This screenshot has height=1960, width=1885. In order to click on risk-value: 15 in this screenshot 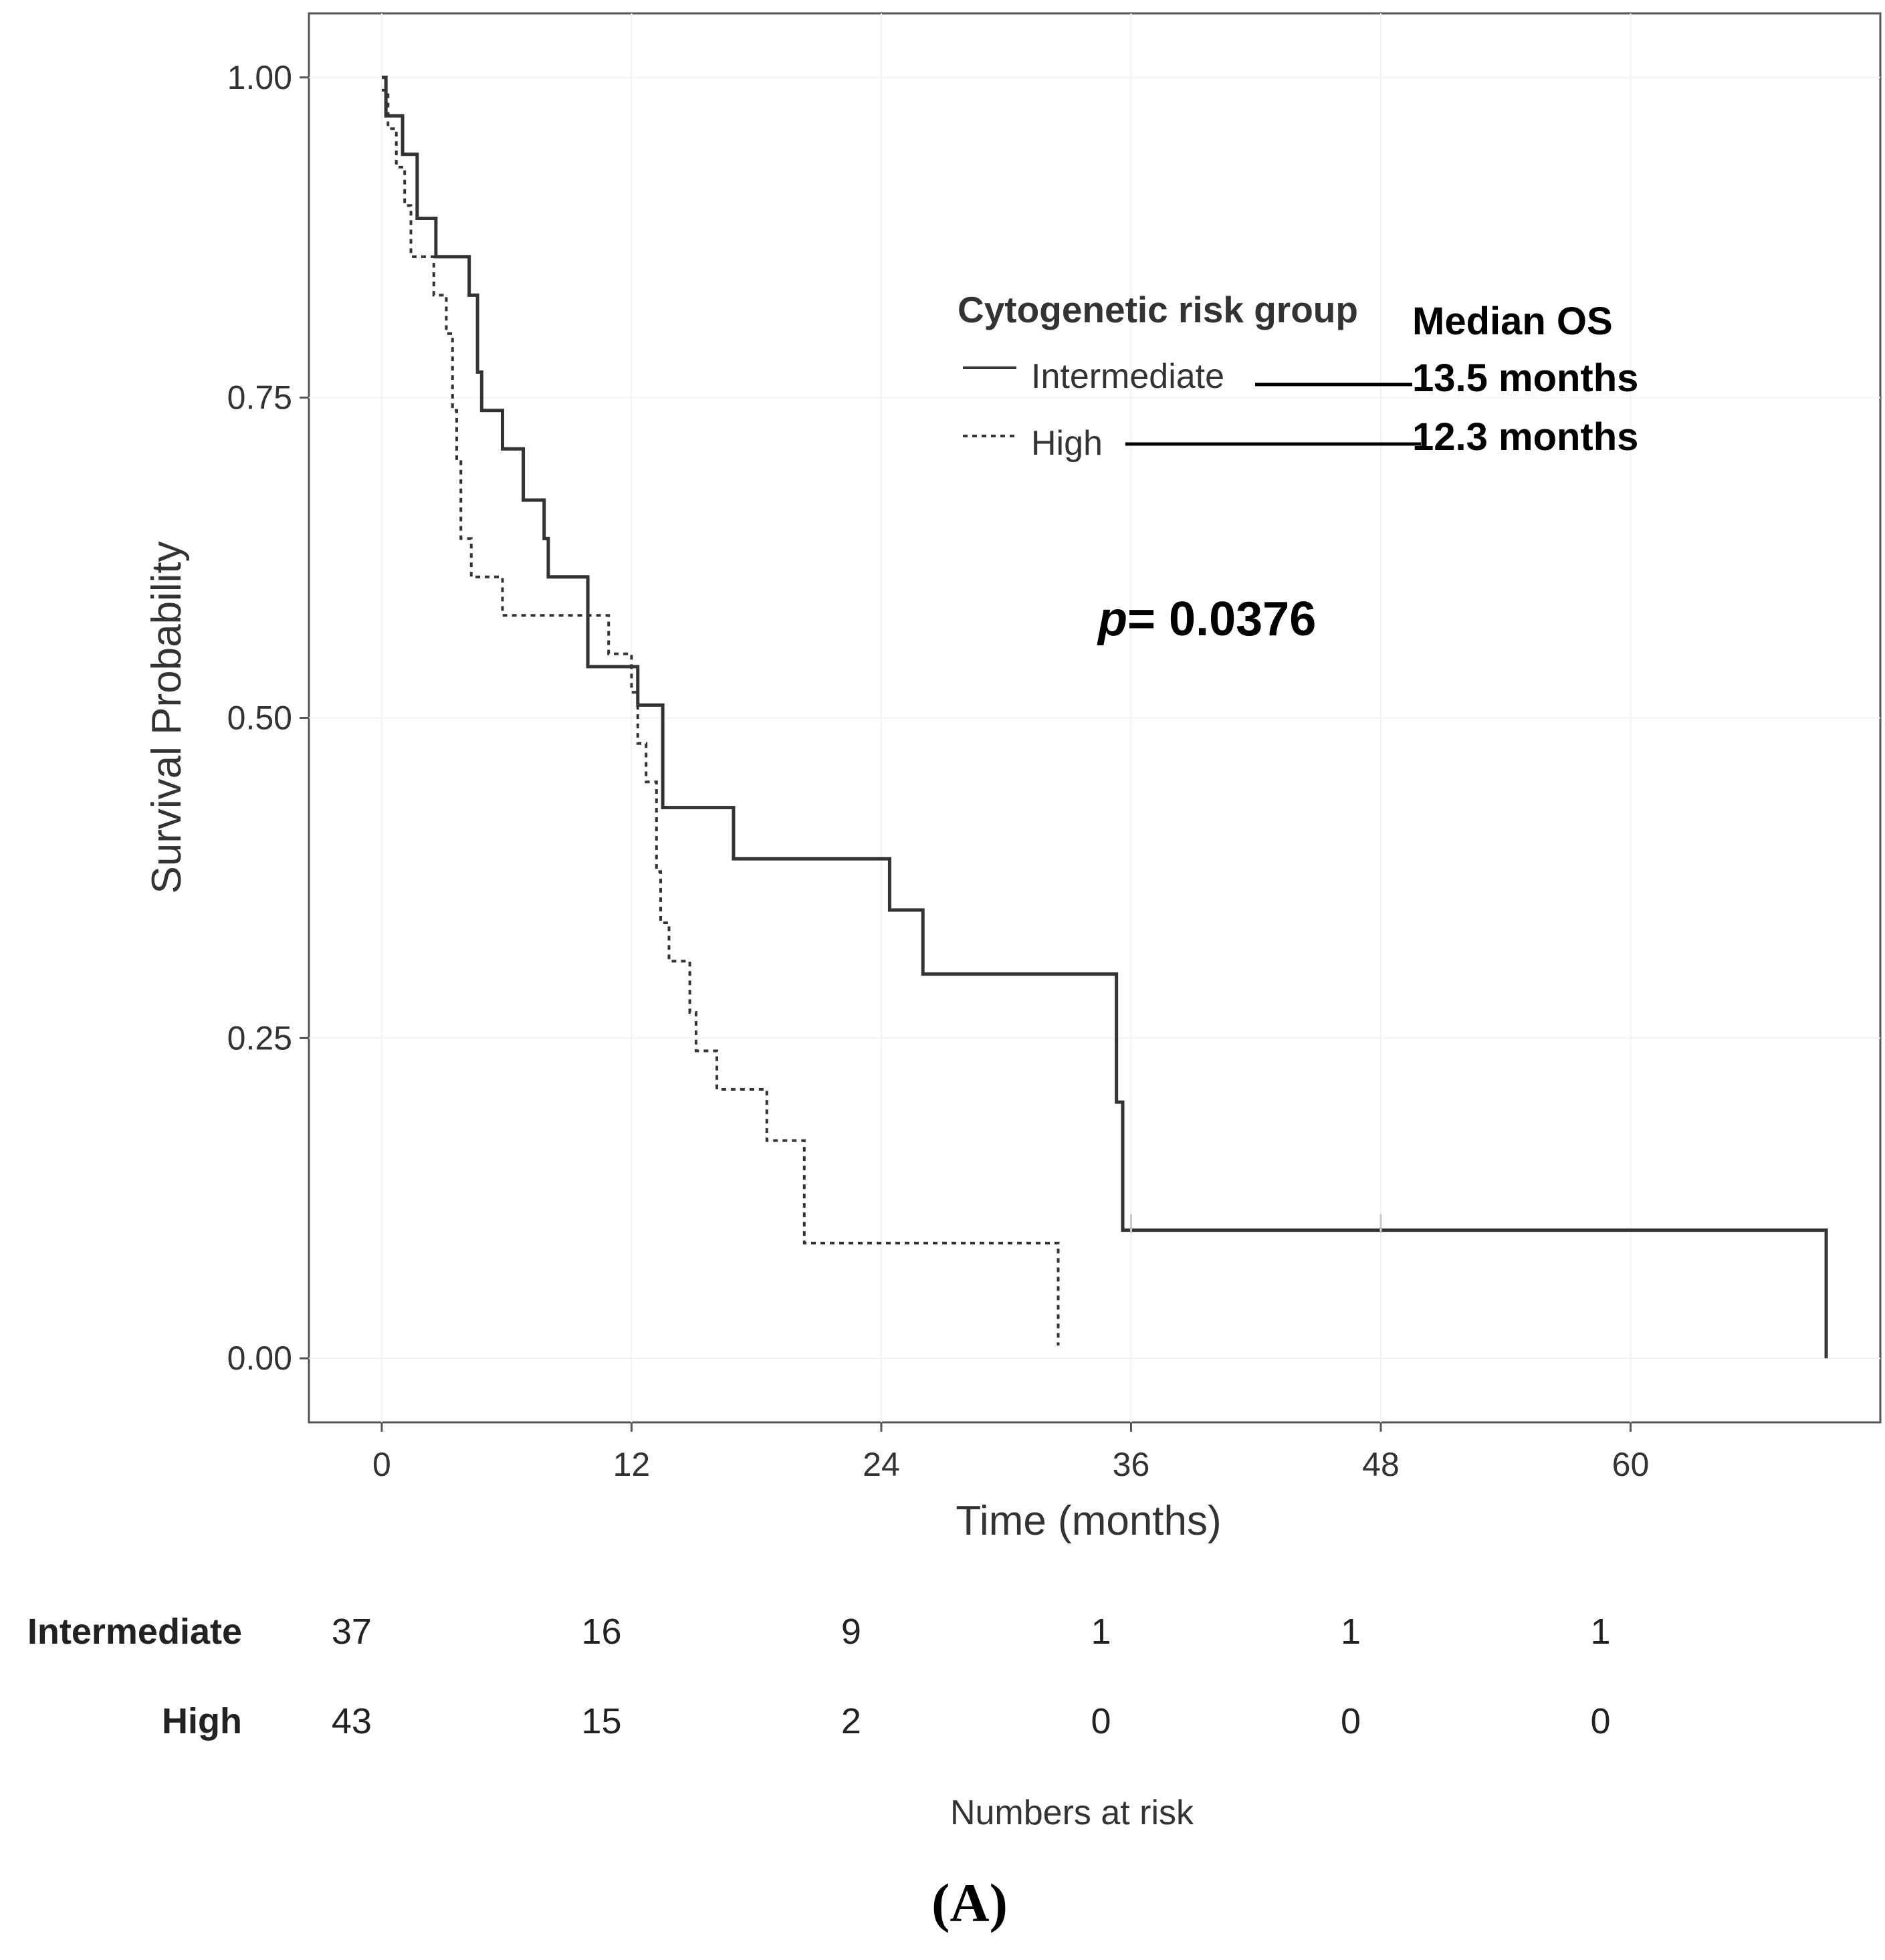, I will do `click(601, 1721)`.